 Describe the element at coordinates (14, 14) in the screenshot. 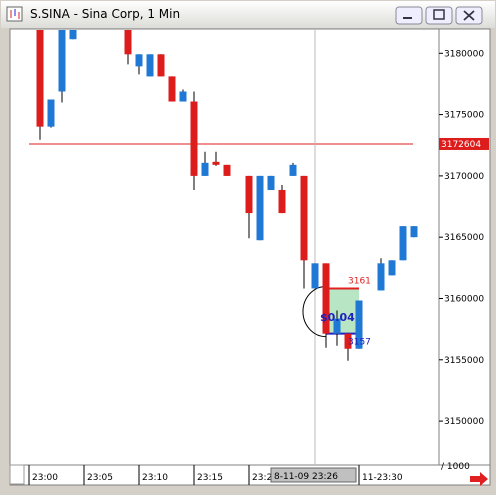

I see `app-icon` at that location.